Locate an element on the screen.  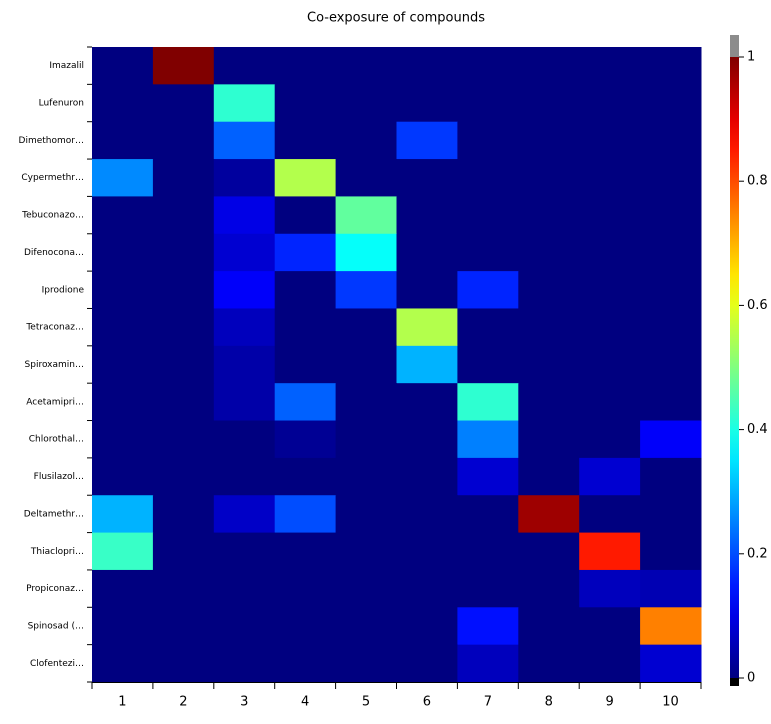
x-tick-label: 4 is located at coordinates (305, 702).